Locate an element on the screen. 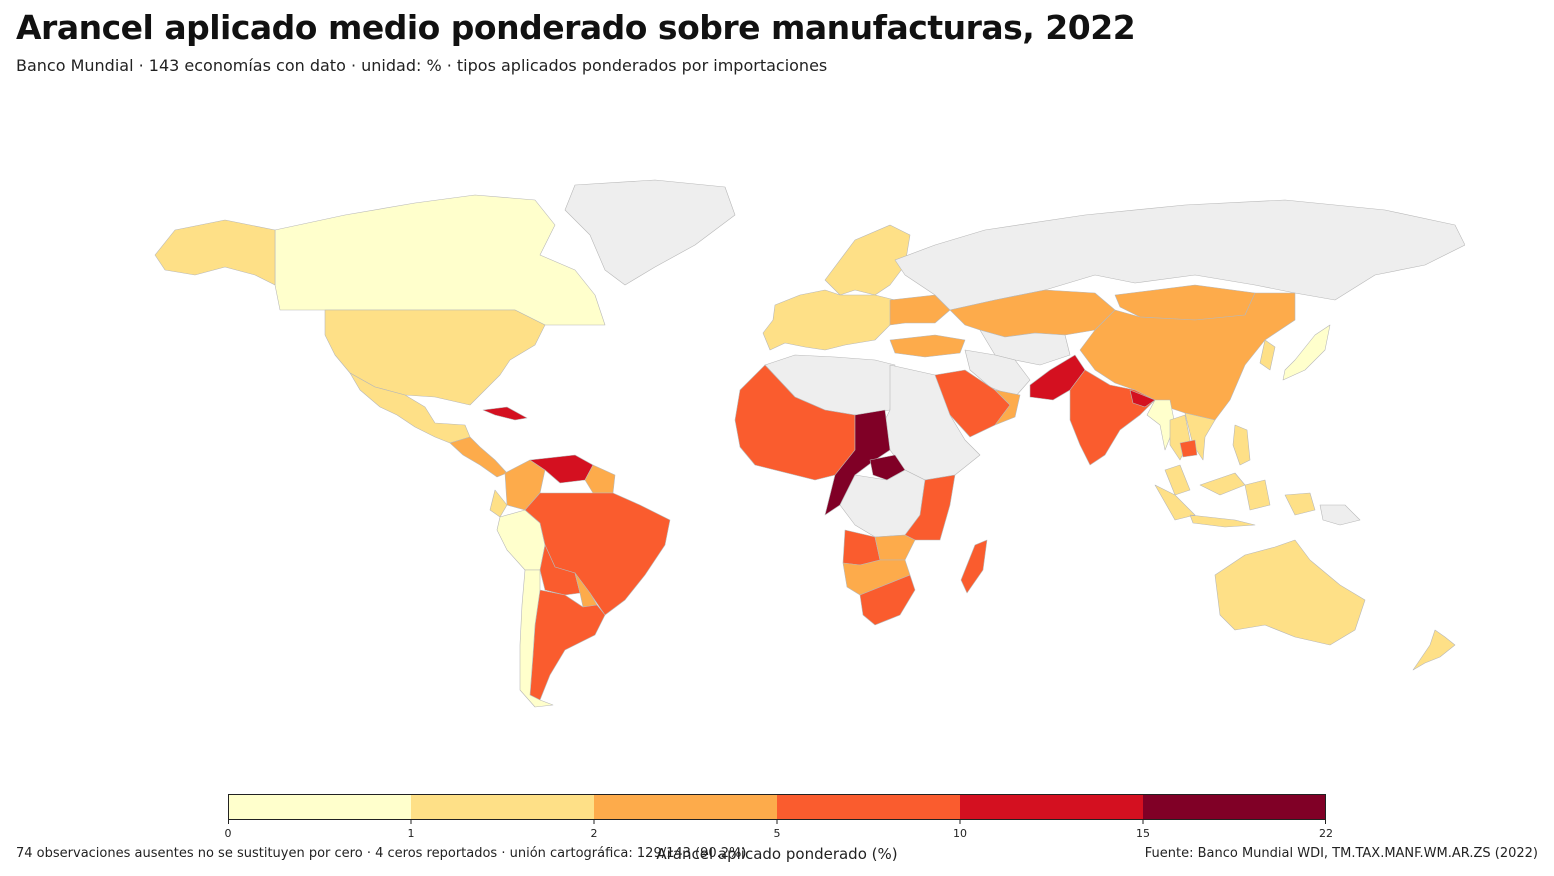  region-cambodia is located at coordinates (1188, 448).